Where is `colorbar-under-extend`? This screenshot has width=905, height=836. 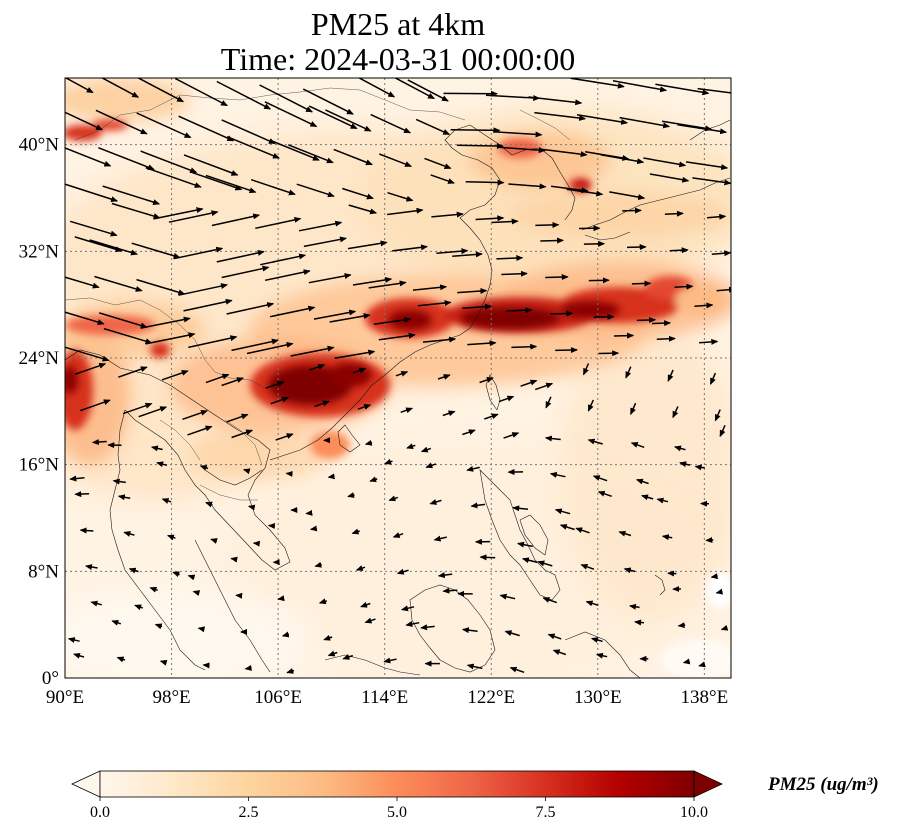 colorbar-under-extend is located at coordinates (86, 784).